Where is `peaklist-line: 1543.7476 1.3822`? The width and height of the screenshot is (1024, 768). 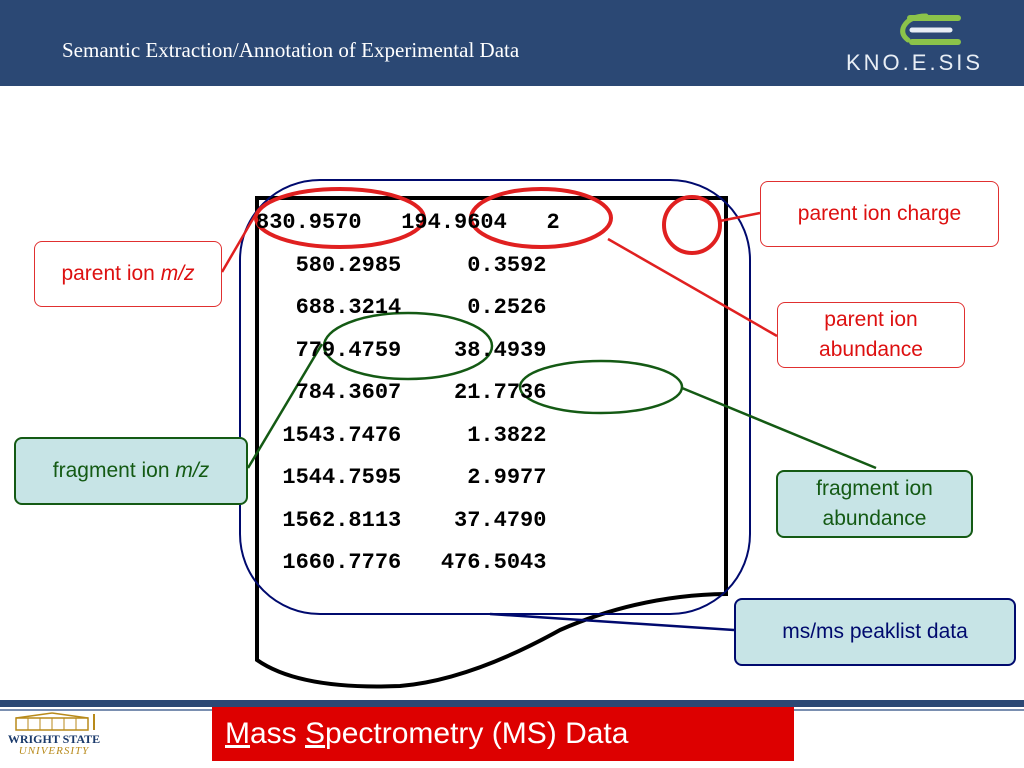
peaklist-line: 1543.7476 1.3822 is located at coordinates (401, 435).